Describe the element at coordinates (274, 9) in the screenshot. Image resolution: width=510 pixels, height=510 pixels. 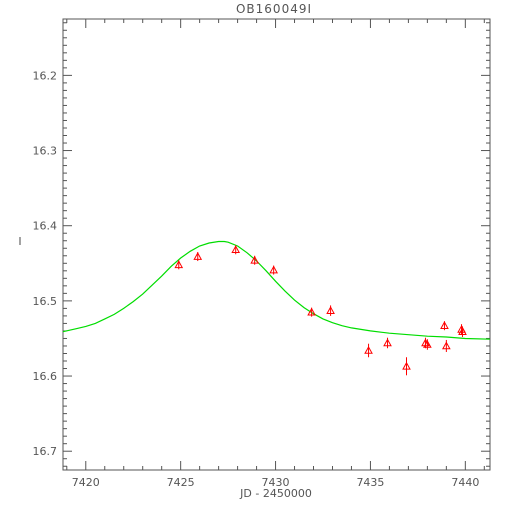
I see `chart-title: OB160049I` at that location.